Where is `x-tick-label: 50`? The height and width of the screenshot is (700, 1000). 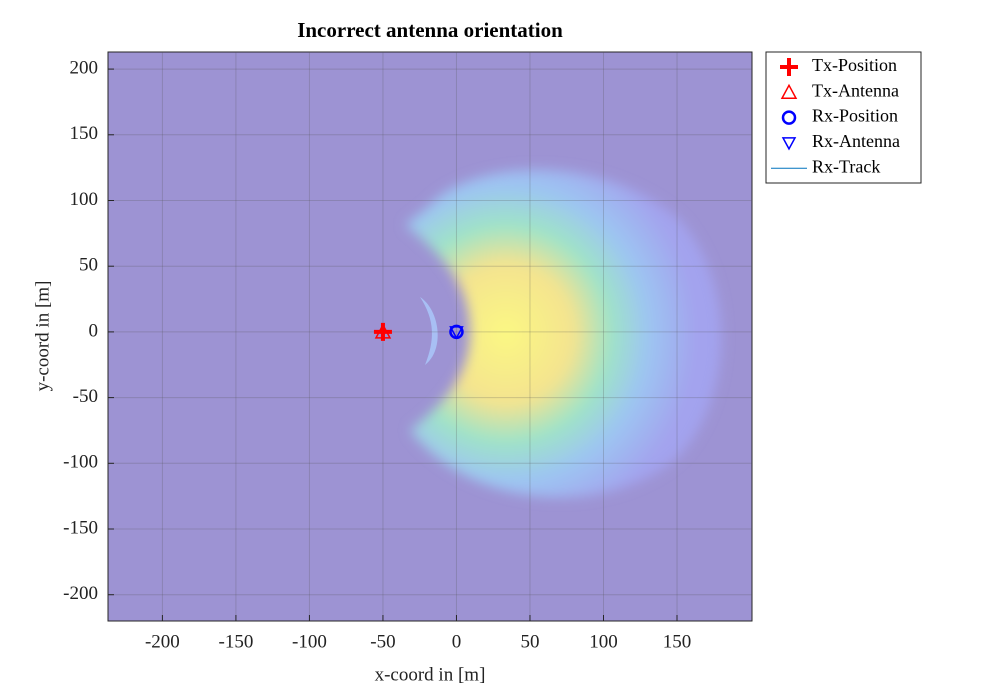 x-tick-label: 50 is located at coordinates (529, 641).